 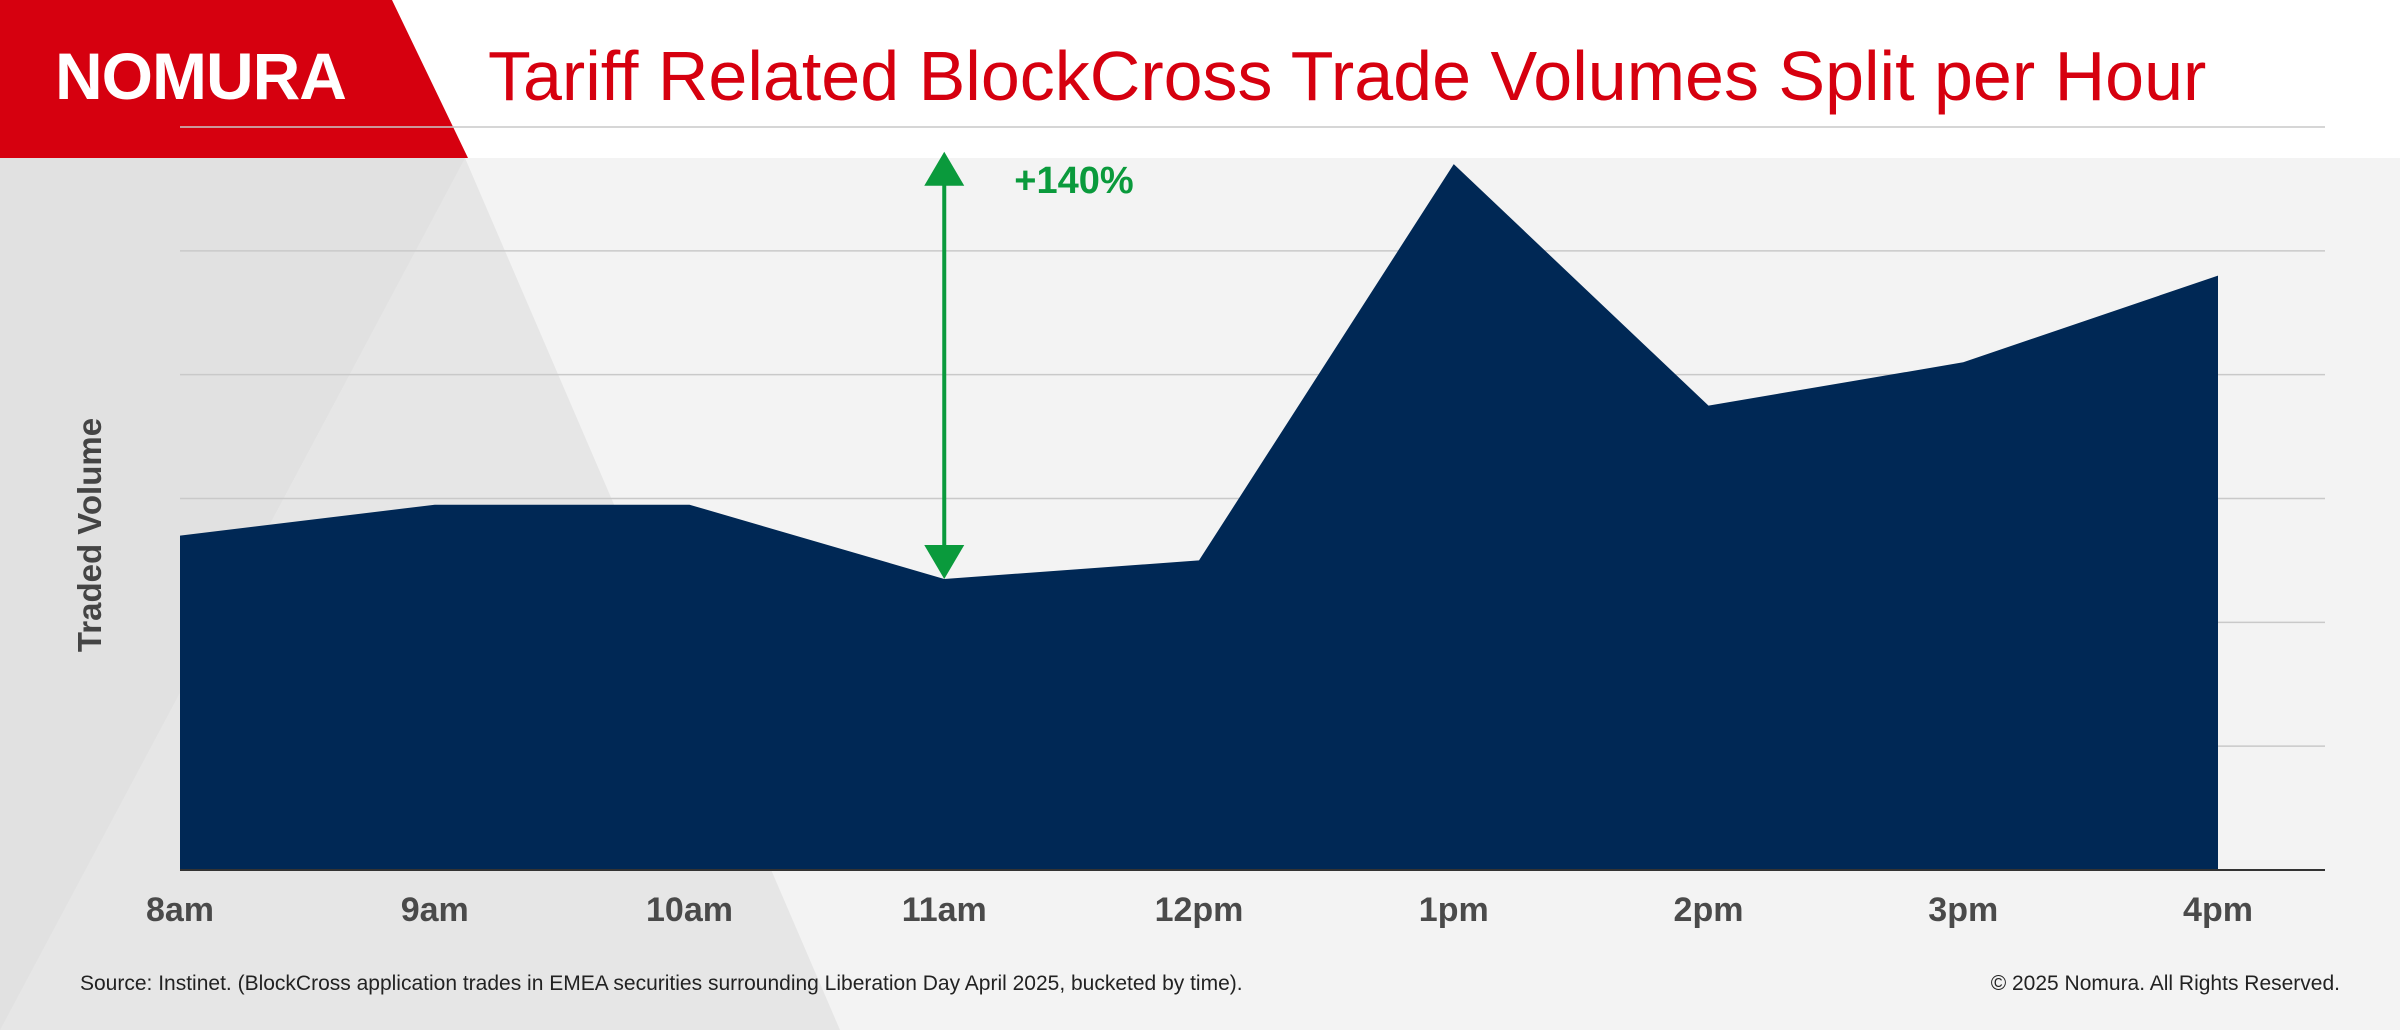 I want to click on x-tick-label: 3pm, so click(x=1963, y=910).